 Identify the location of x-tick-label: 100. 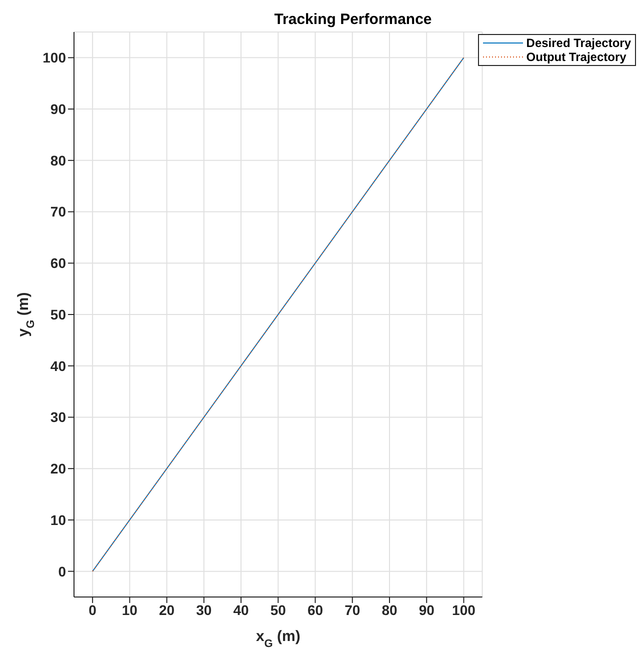
(464, 610).